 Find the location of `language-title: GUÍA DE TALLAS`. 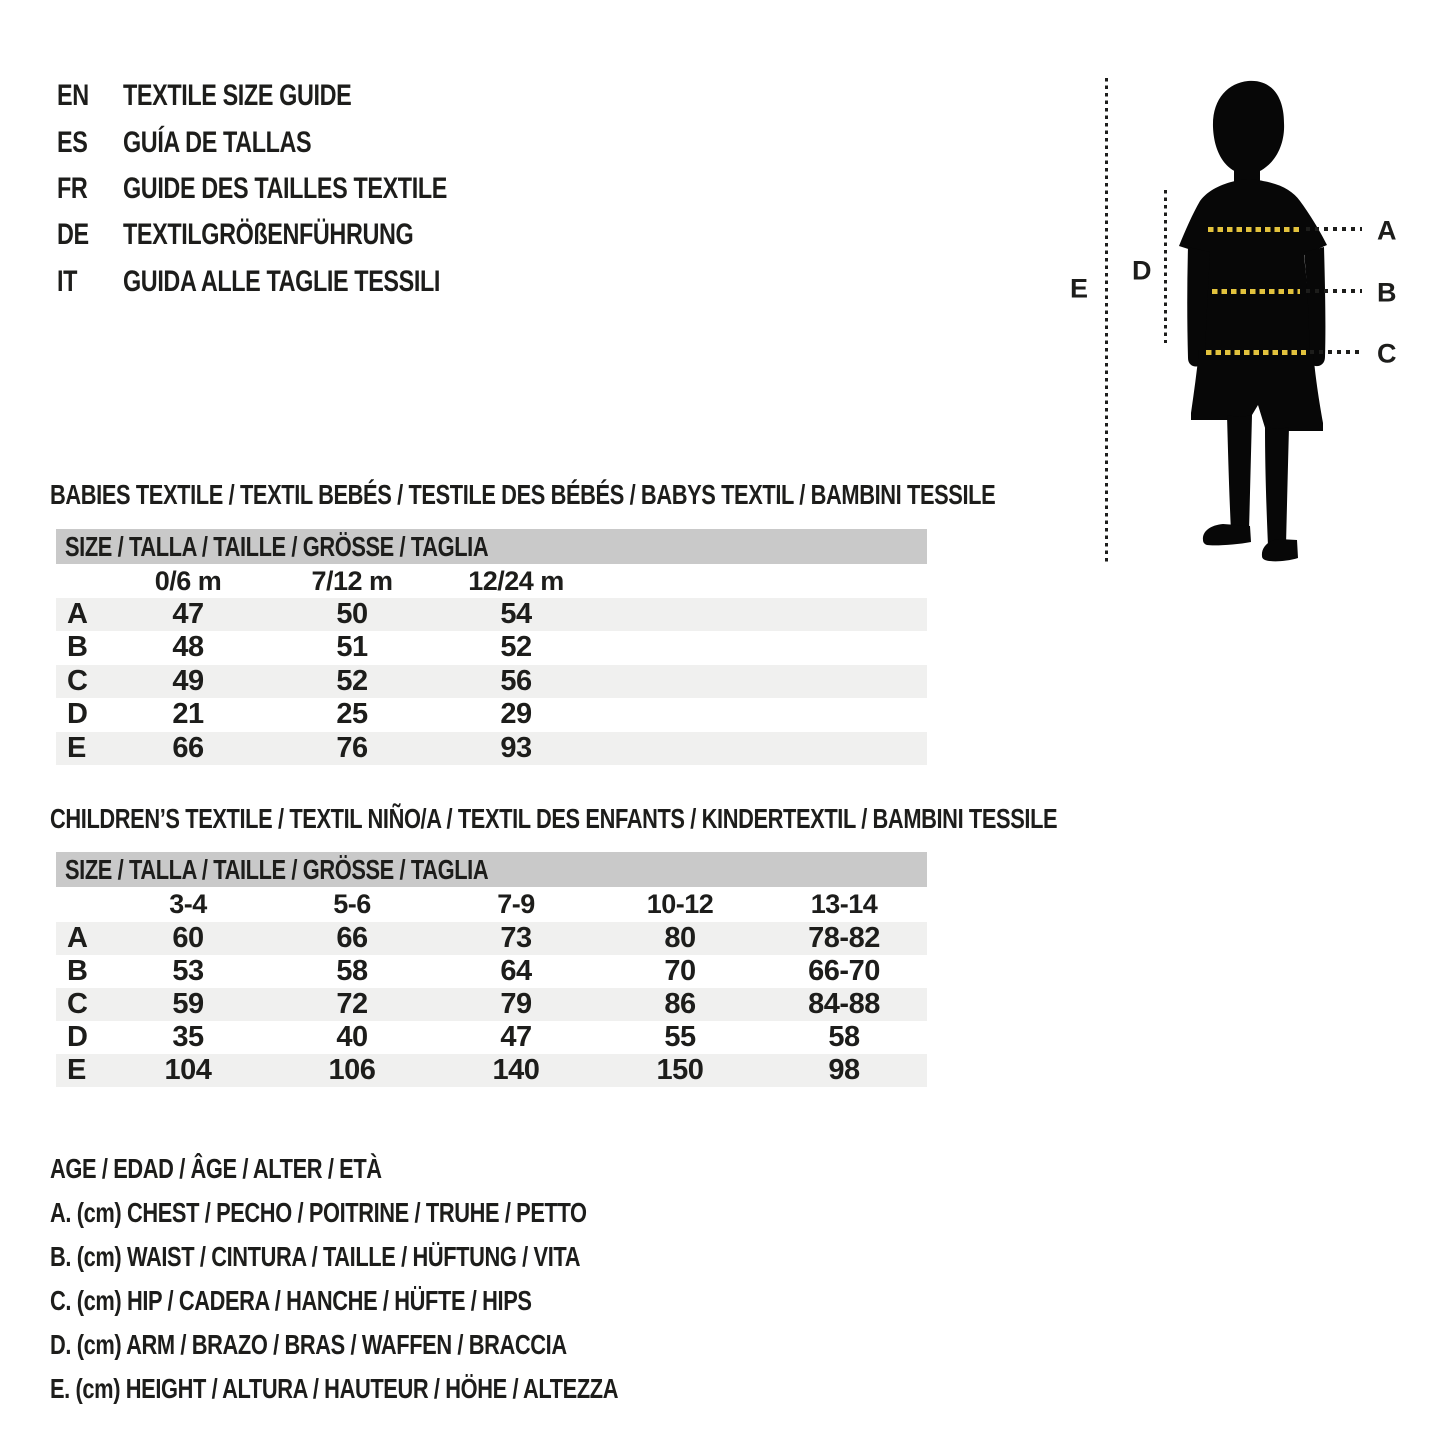

language-title: GUÍA DE TALLAS is located at coordinates (217, 142).